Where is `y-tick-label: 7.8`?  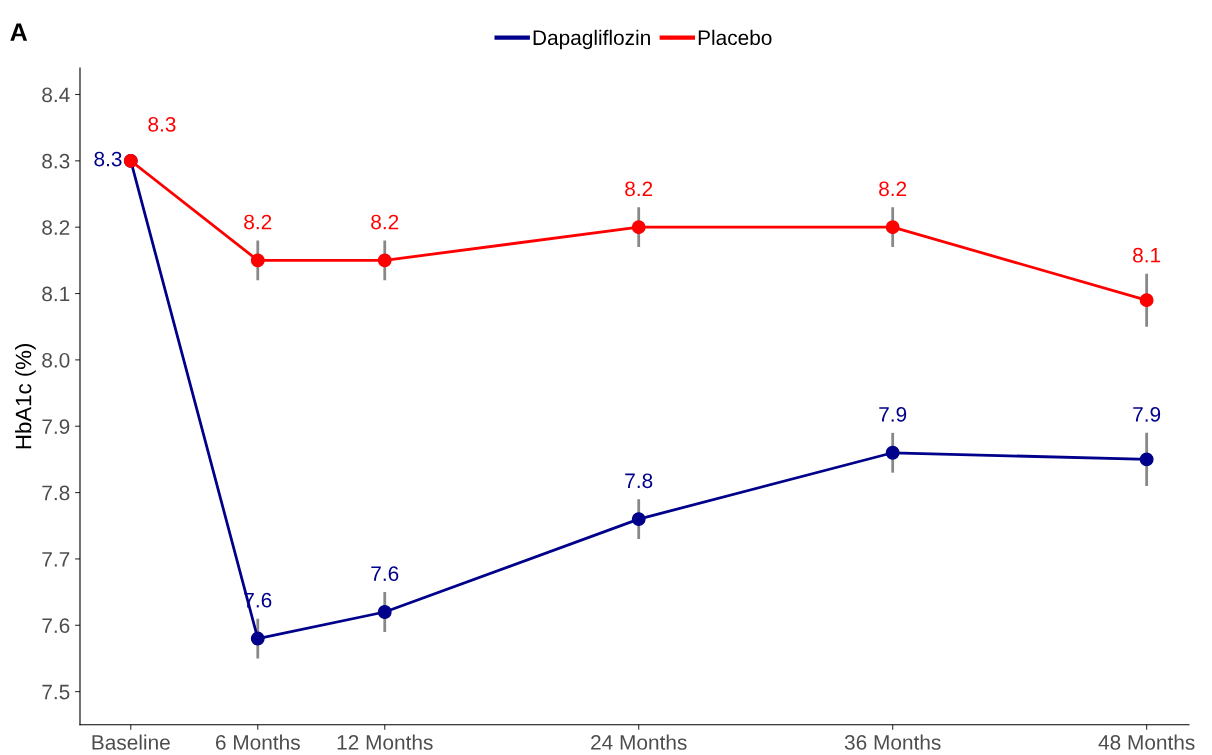 y-tick-label: 7.8 is located at coordinates (56, 493).